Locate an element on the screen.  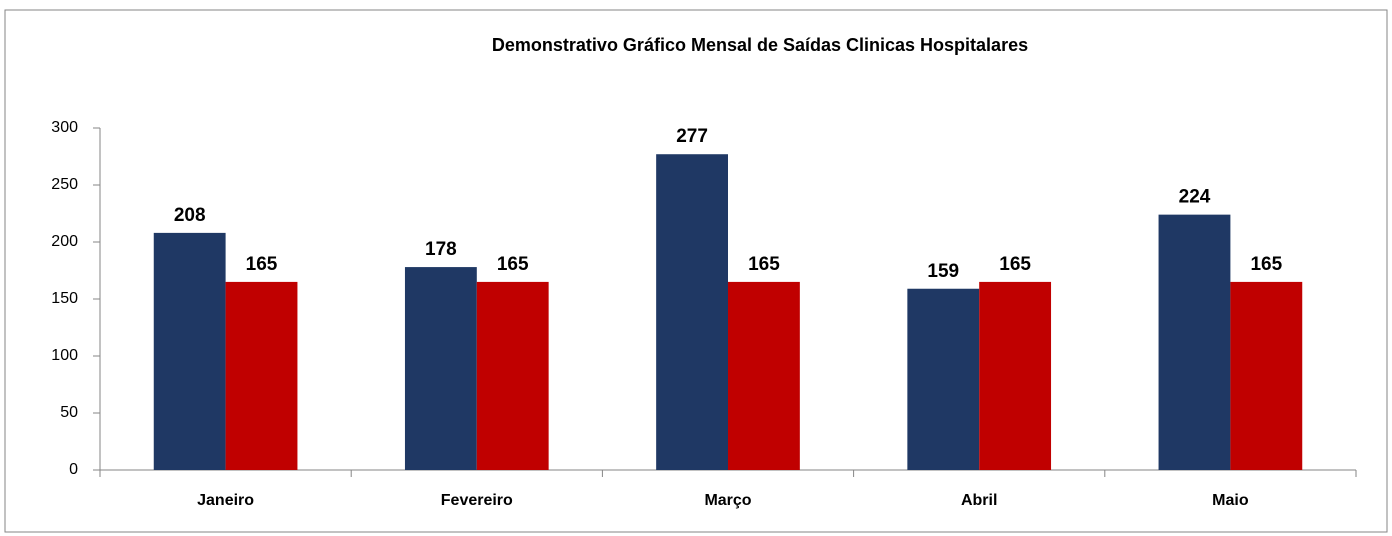
x-tick-label: Fevereiro is located at coordinates (477, 500).